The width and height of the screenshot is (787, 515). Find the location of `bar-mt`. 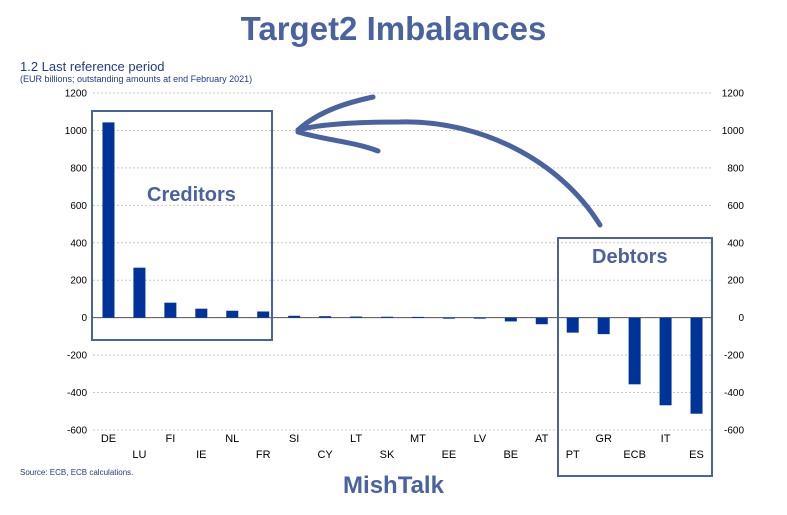

bar-mt is located at coordinates (417, 317).